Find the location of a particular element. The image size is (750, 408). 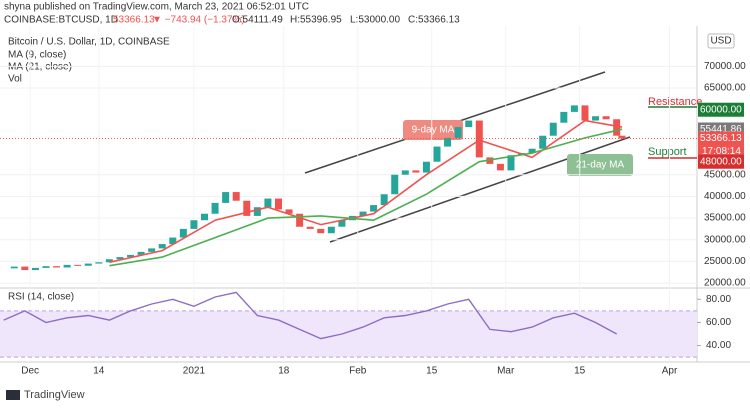

legend-entry: MA (9, close) is located at coordinates (37, 55).